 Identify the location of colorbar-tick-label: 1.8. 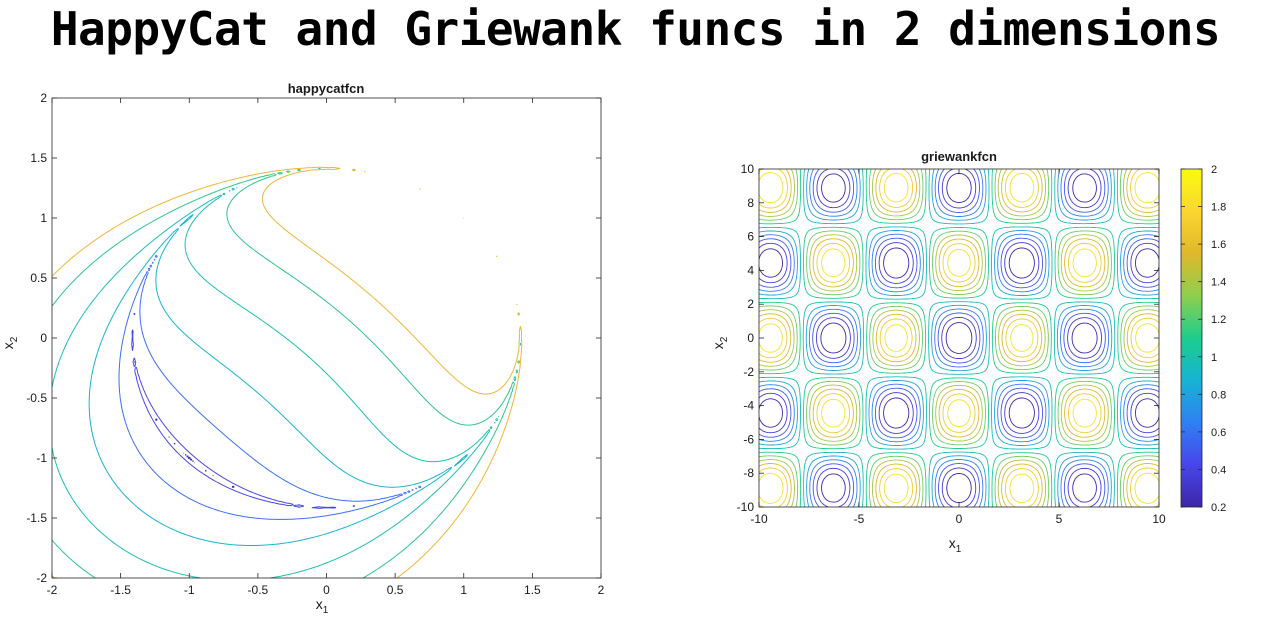
(1218, 208).